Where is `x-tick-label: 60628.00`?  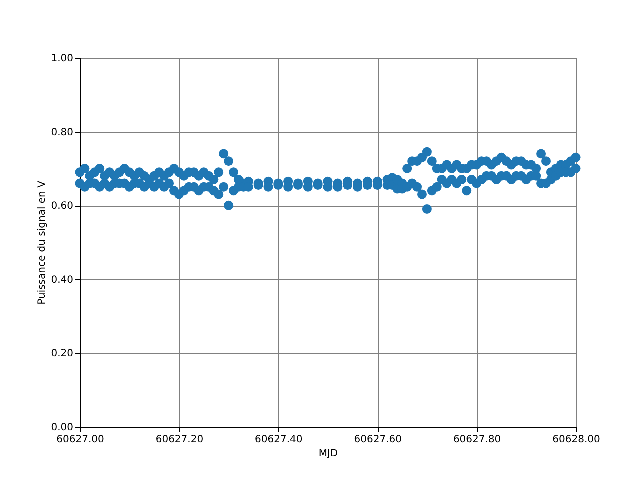
x-tick-label: 60628.00 is located at coordinates (576, 440).